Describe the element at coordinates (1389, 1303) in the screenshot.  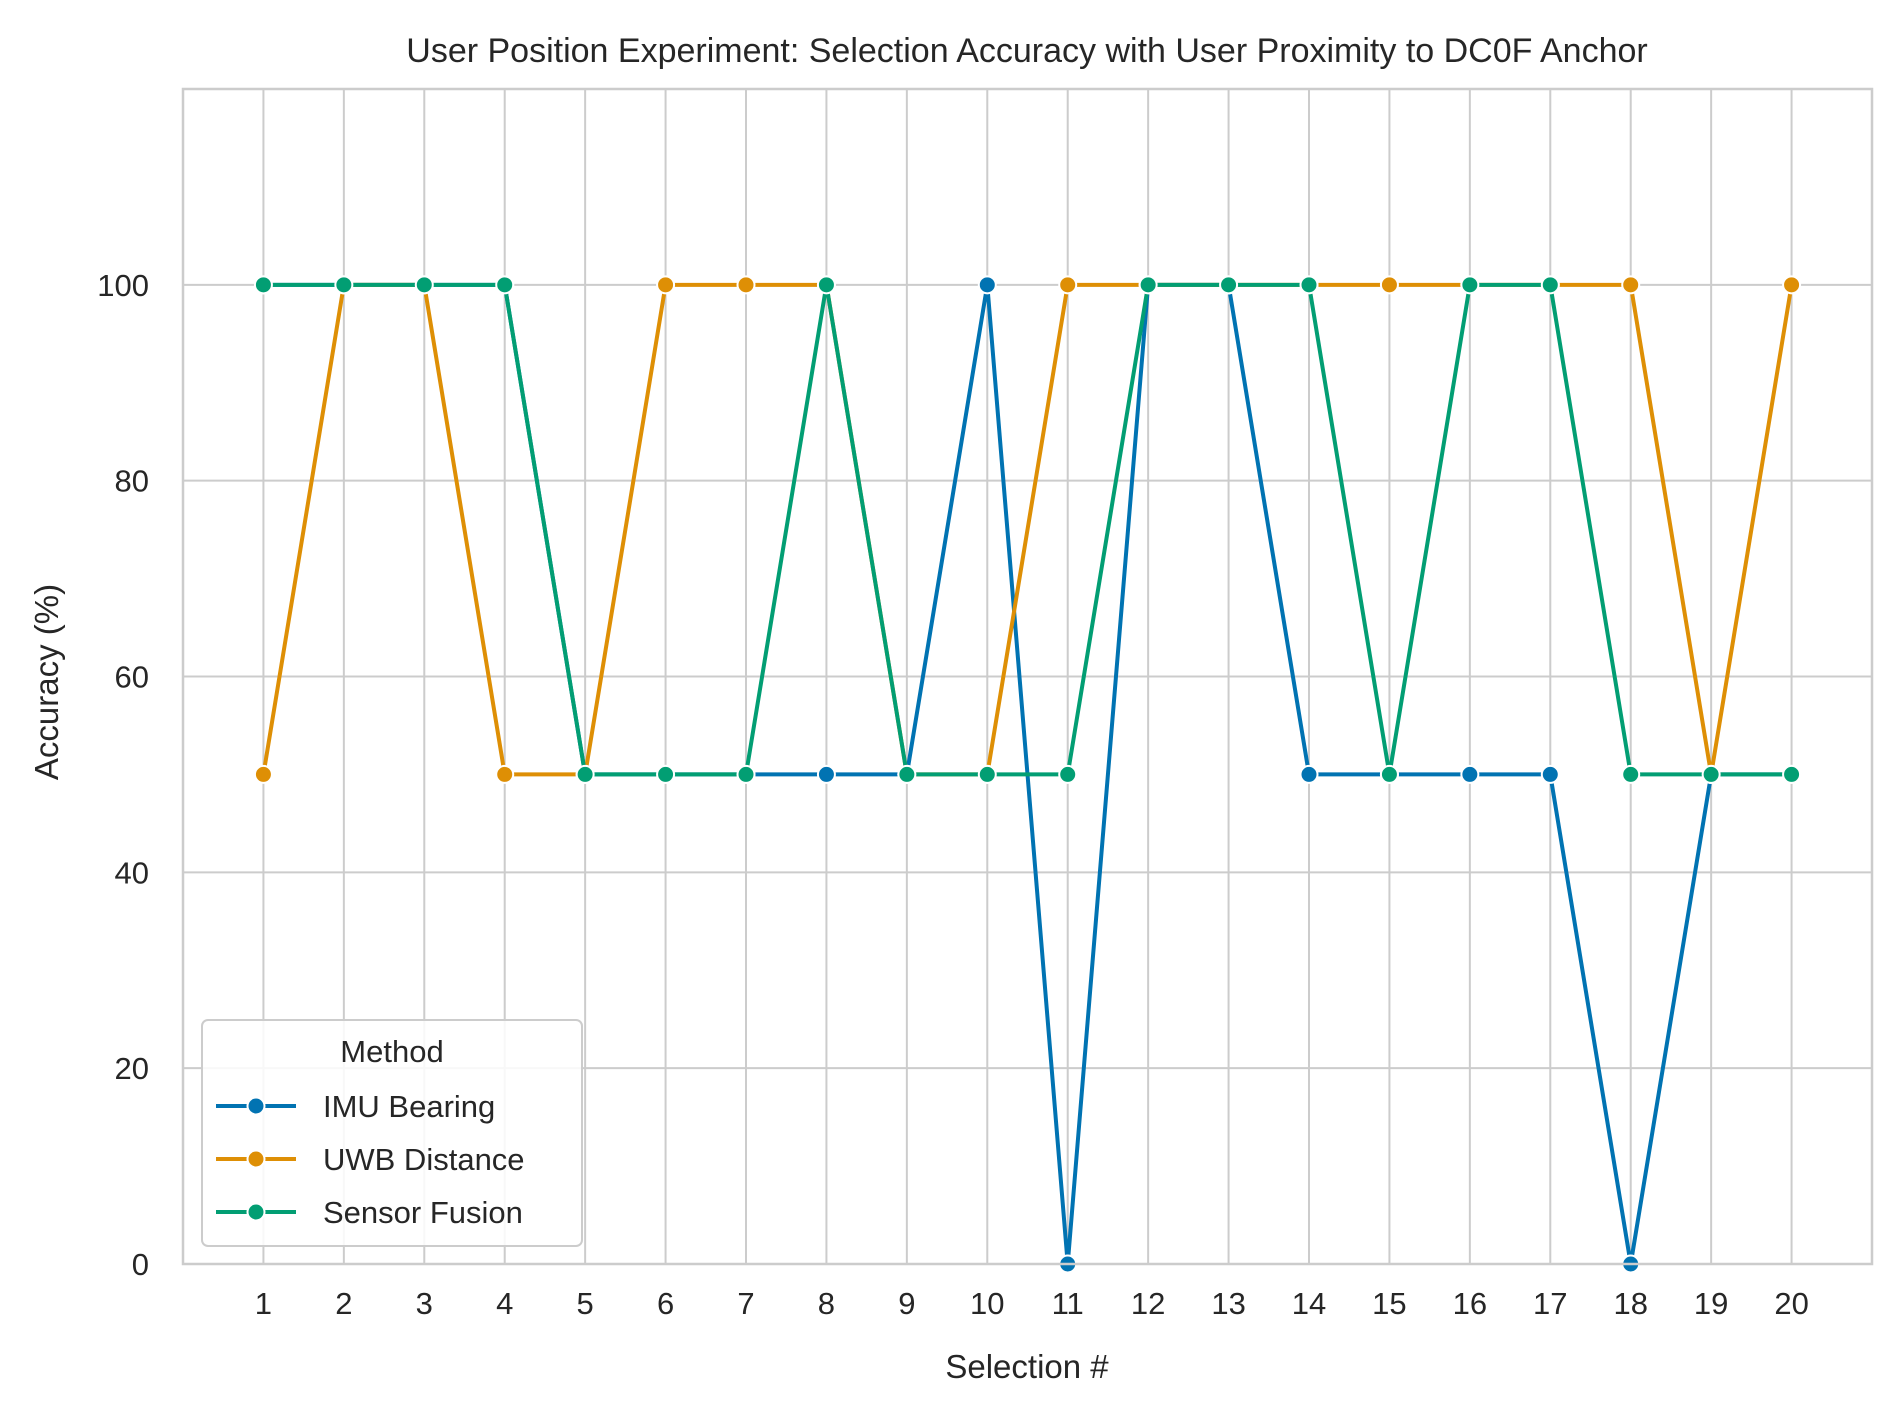
I see `x-tick-label: 15` at that location.